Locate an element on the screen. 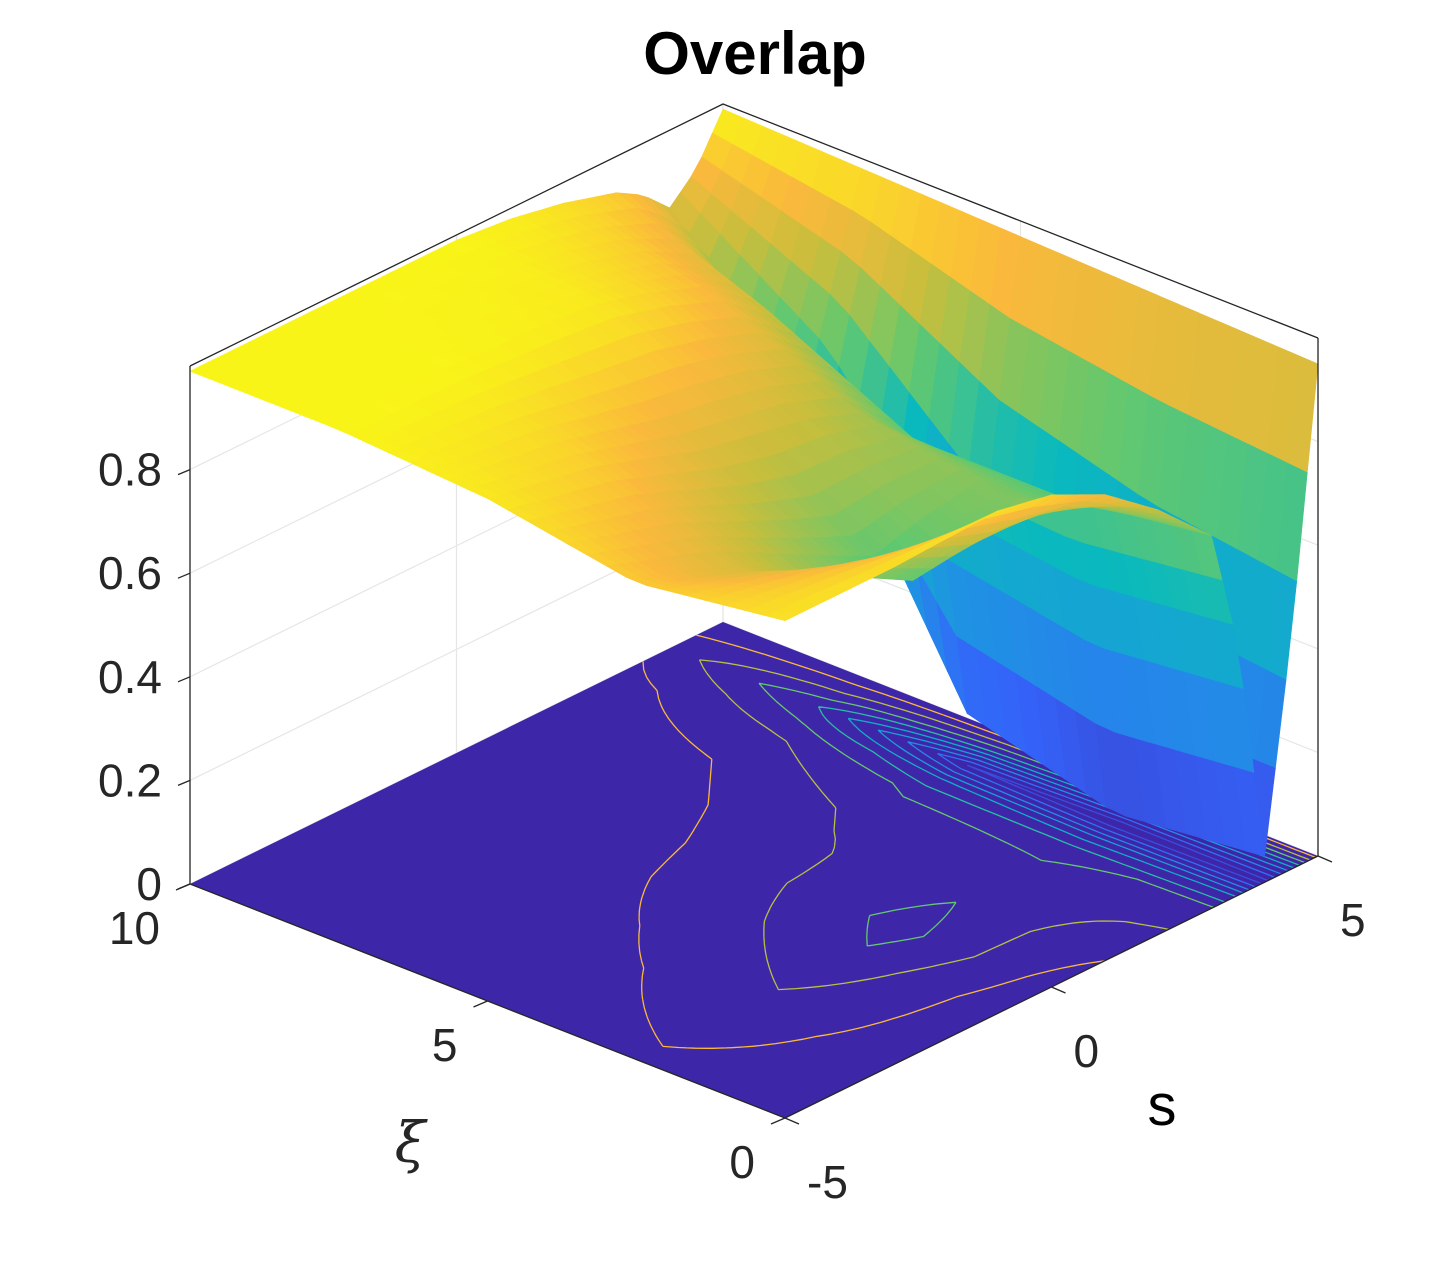 Image resolution: width=1456 pixels, height=1268 pixels. xi-tick-label: 0 is located at coordinates (742, 1162).